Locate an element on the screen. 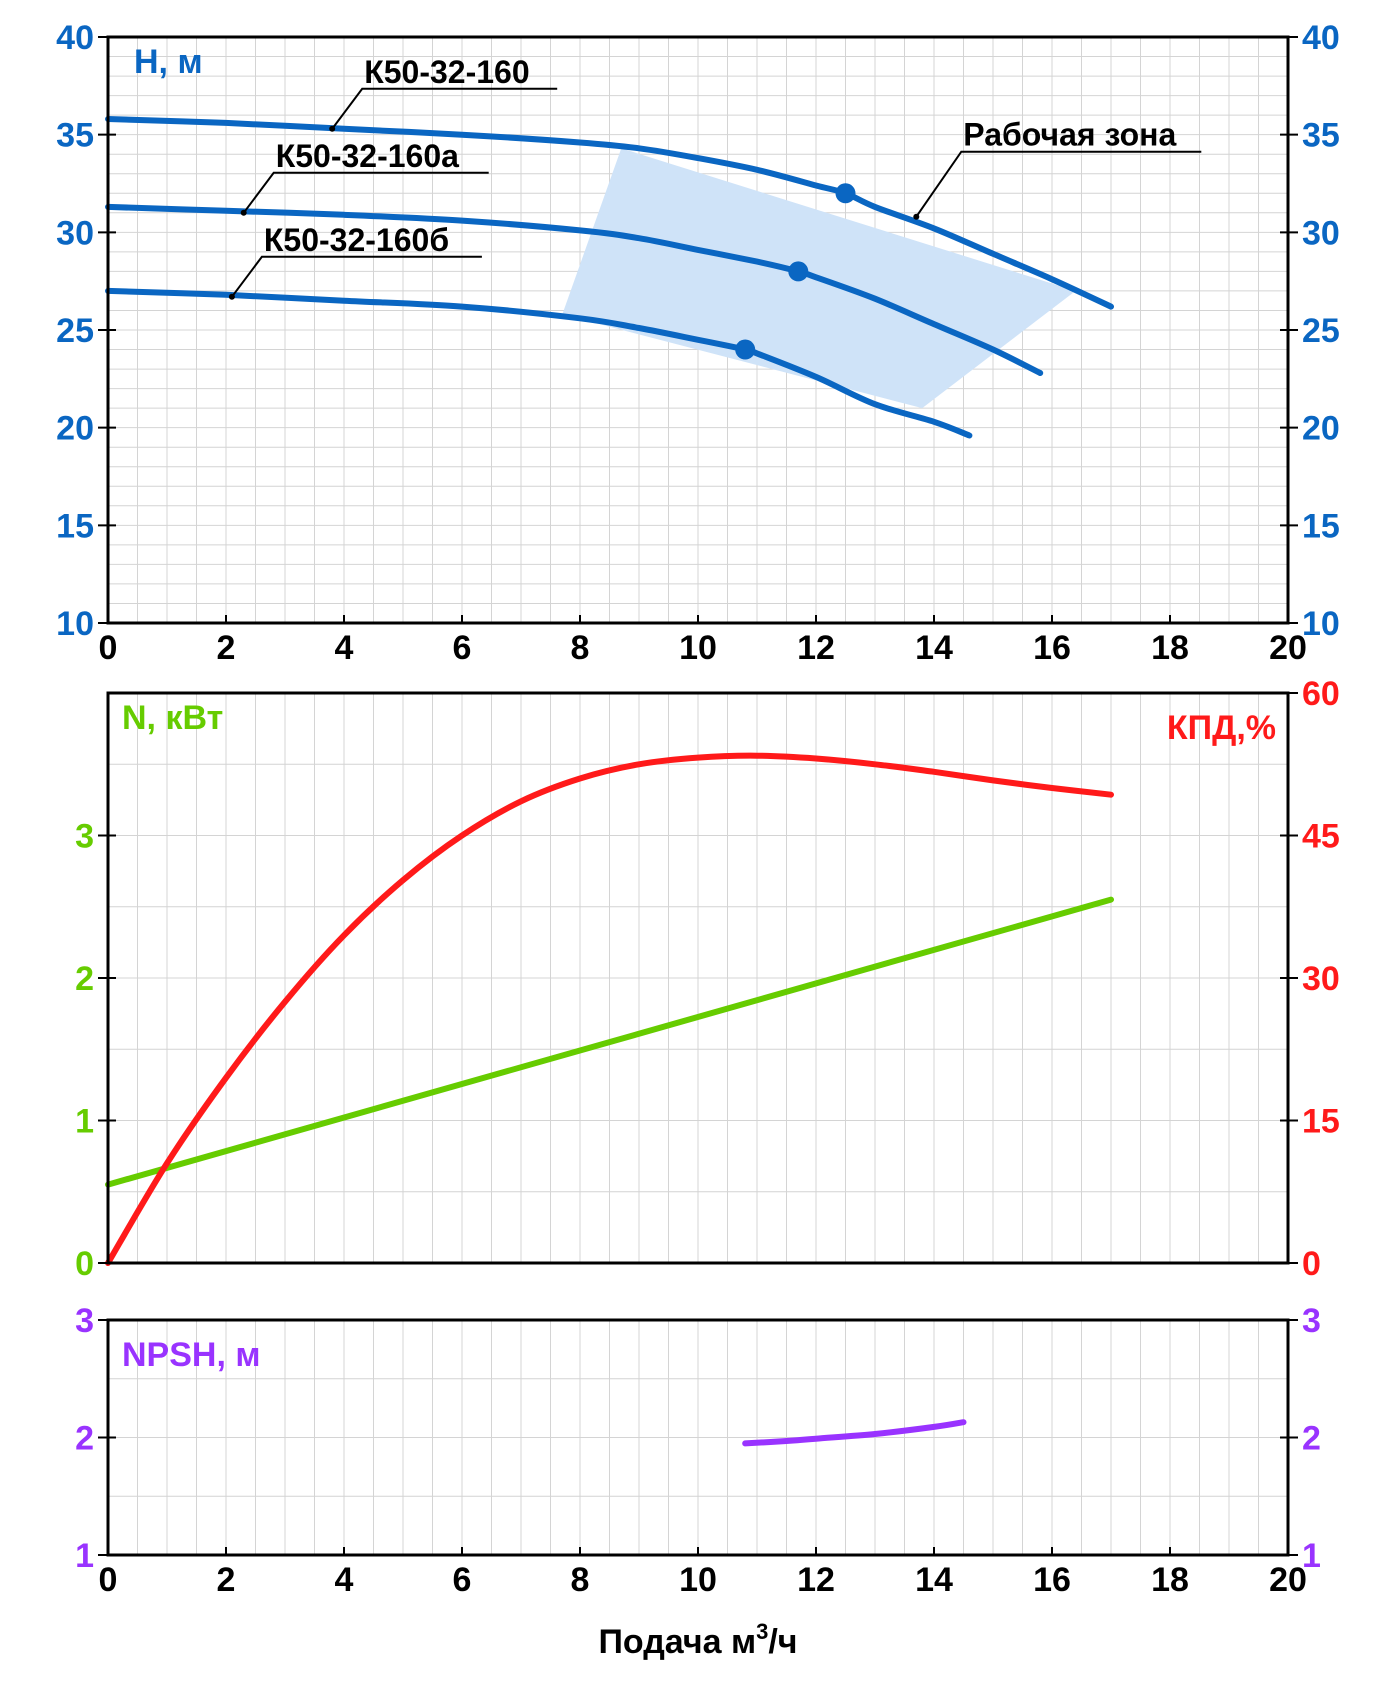 This screenshot has width=1400, height=1700. npsh-x-tick-label: 0 is located at coordinates (108, 1580).